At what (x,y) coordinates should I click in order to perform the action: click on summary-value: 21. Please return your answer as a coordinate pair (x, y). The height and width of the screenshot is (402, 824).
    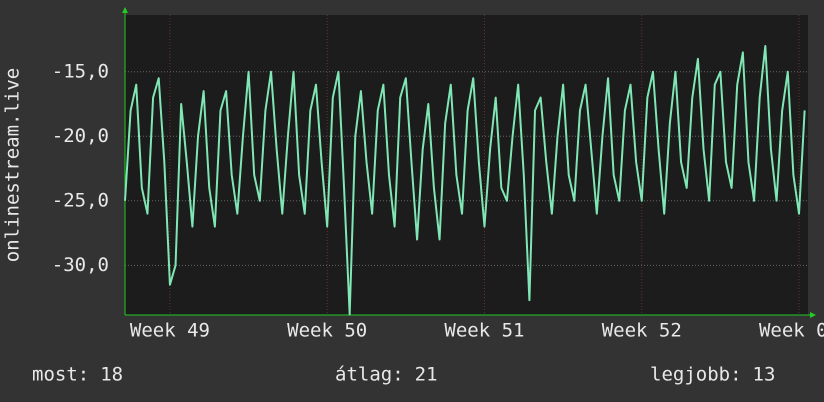
    Looking at the image, I should click on (426, 375).